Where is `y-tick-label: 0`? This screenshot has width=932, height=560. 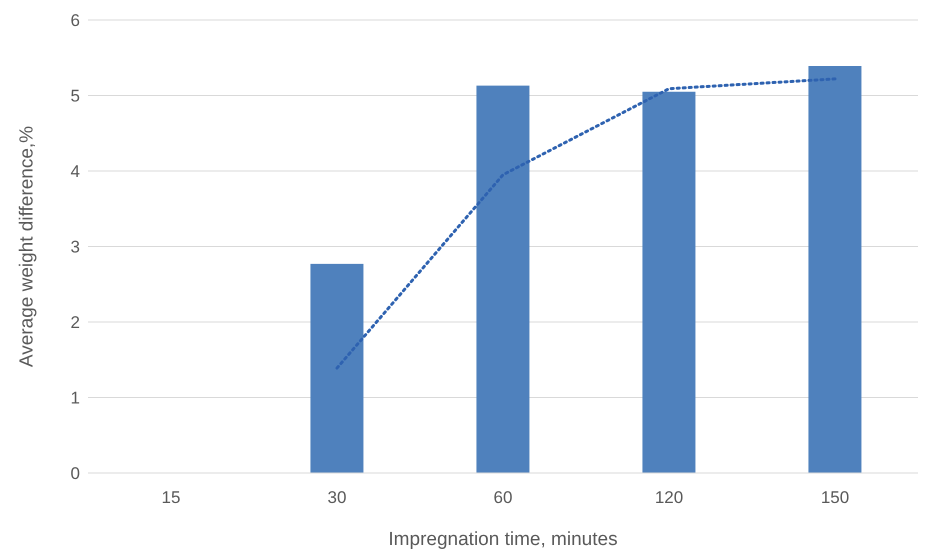
y-tick-label: 0 is located at coordinates (75, 474).